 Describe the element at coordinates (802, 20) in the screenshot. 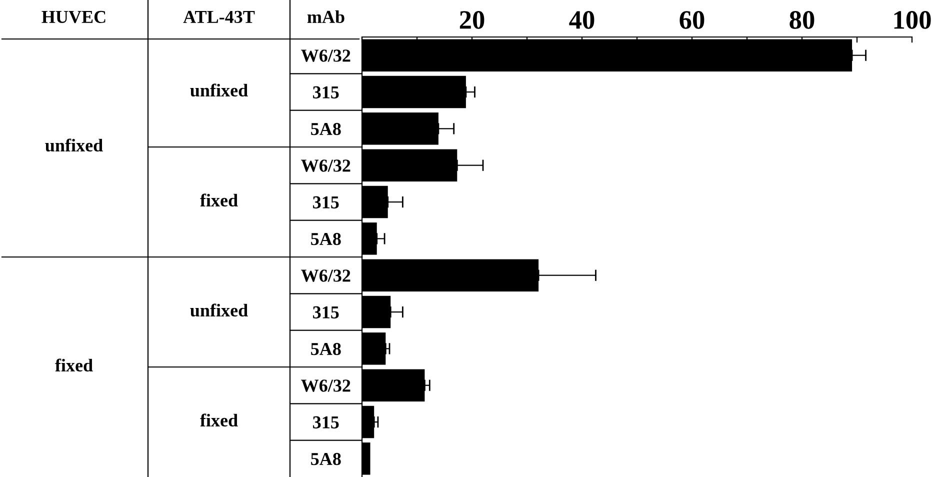

I see `x-tick-label: 80` at that location.